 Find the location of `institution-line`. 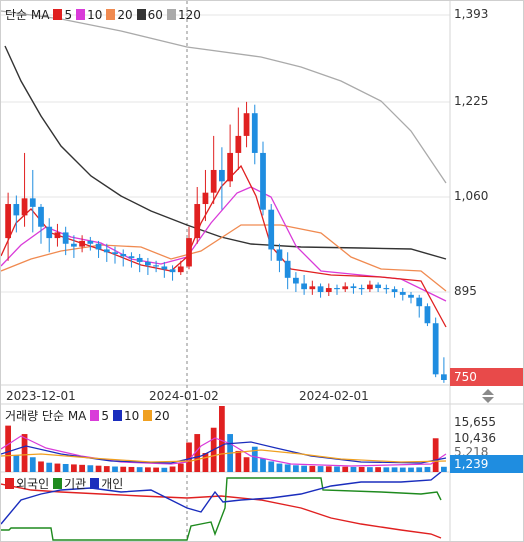

institution-line is located at coordinates (221, 509).